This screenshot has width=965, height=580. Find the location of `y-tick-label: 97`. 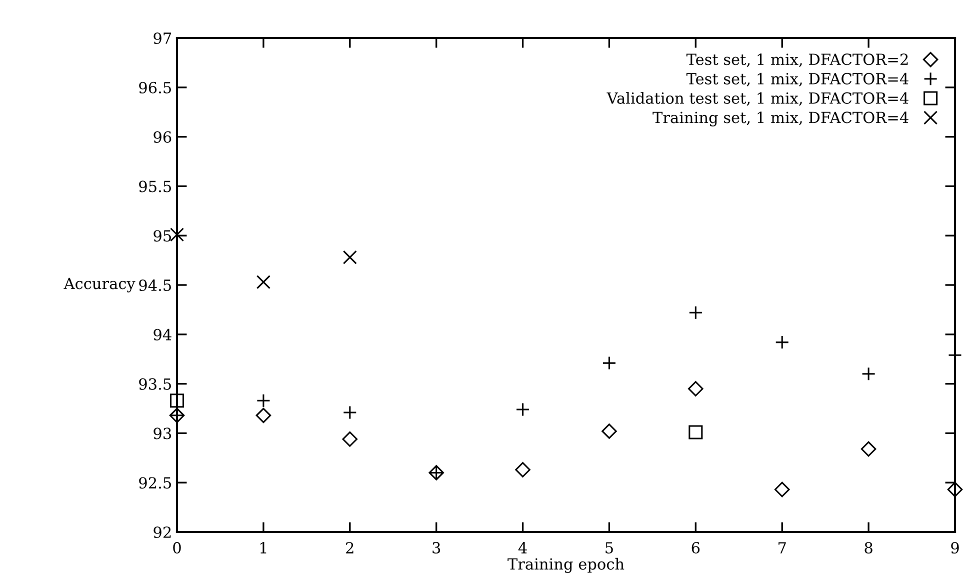

y-tick-label: 97 is located at coordinates (163, 38).